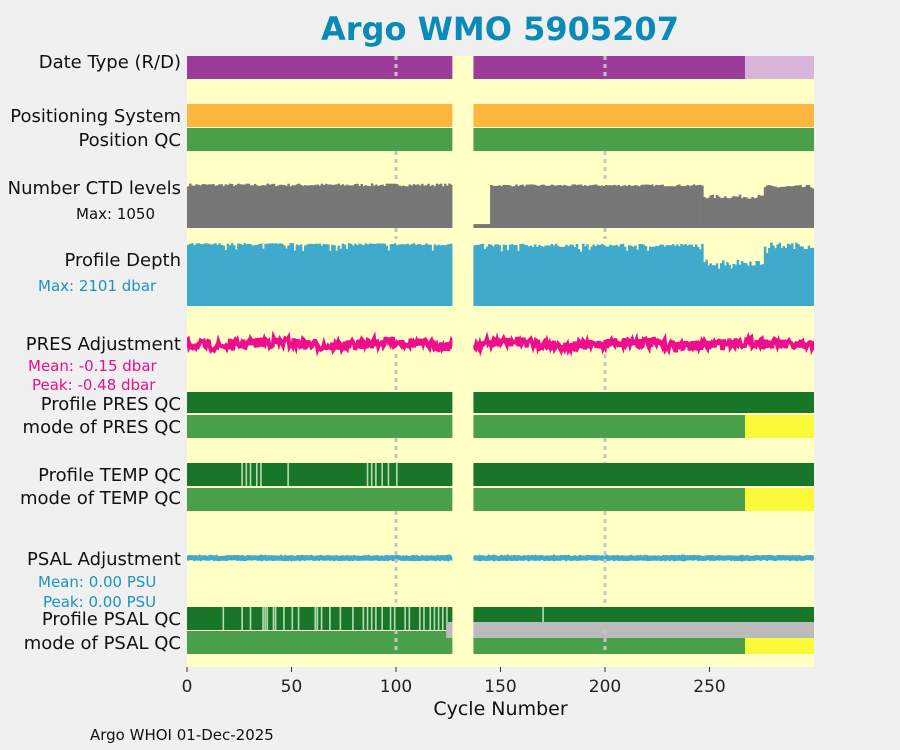 The image size is (900, 750). What do you see at coordinates (95, 116) in the screenshot?
I see `row-label-positioning-system: Positioning System` at bounding box center [95, 116].